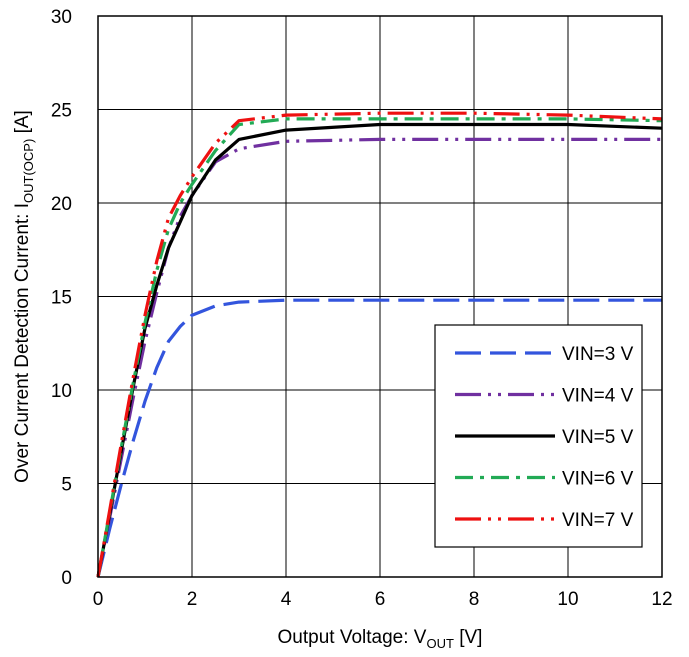 This screenshot has width=689, height=657. Describe the element at coordinates (61, 391) in the screenshot. I see `y-tick-label: 10` at that location.